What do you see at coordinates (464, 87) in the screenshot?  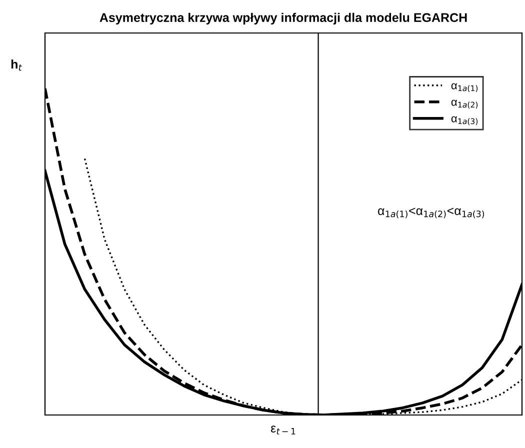 I see `legend-label: α$_{1a(1)}$` at bounding box center [464, 87].